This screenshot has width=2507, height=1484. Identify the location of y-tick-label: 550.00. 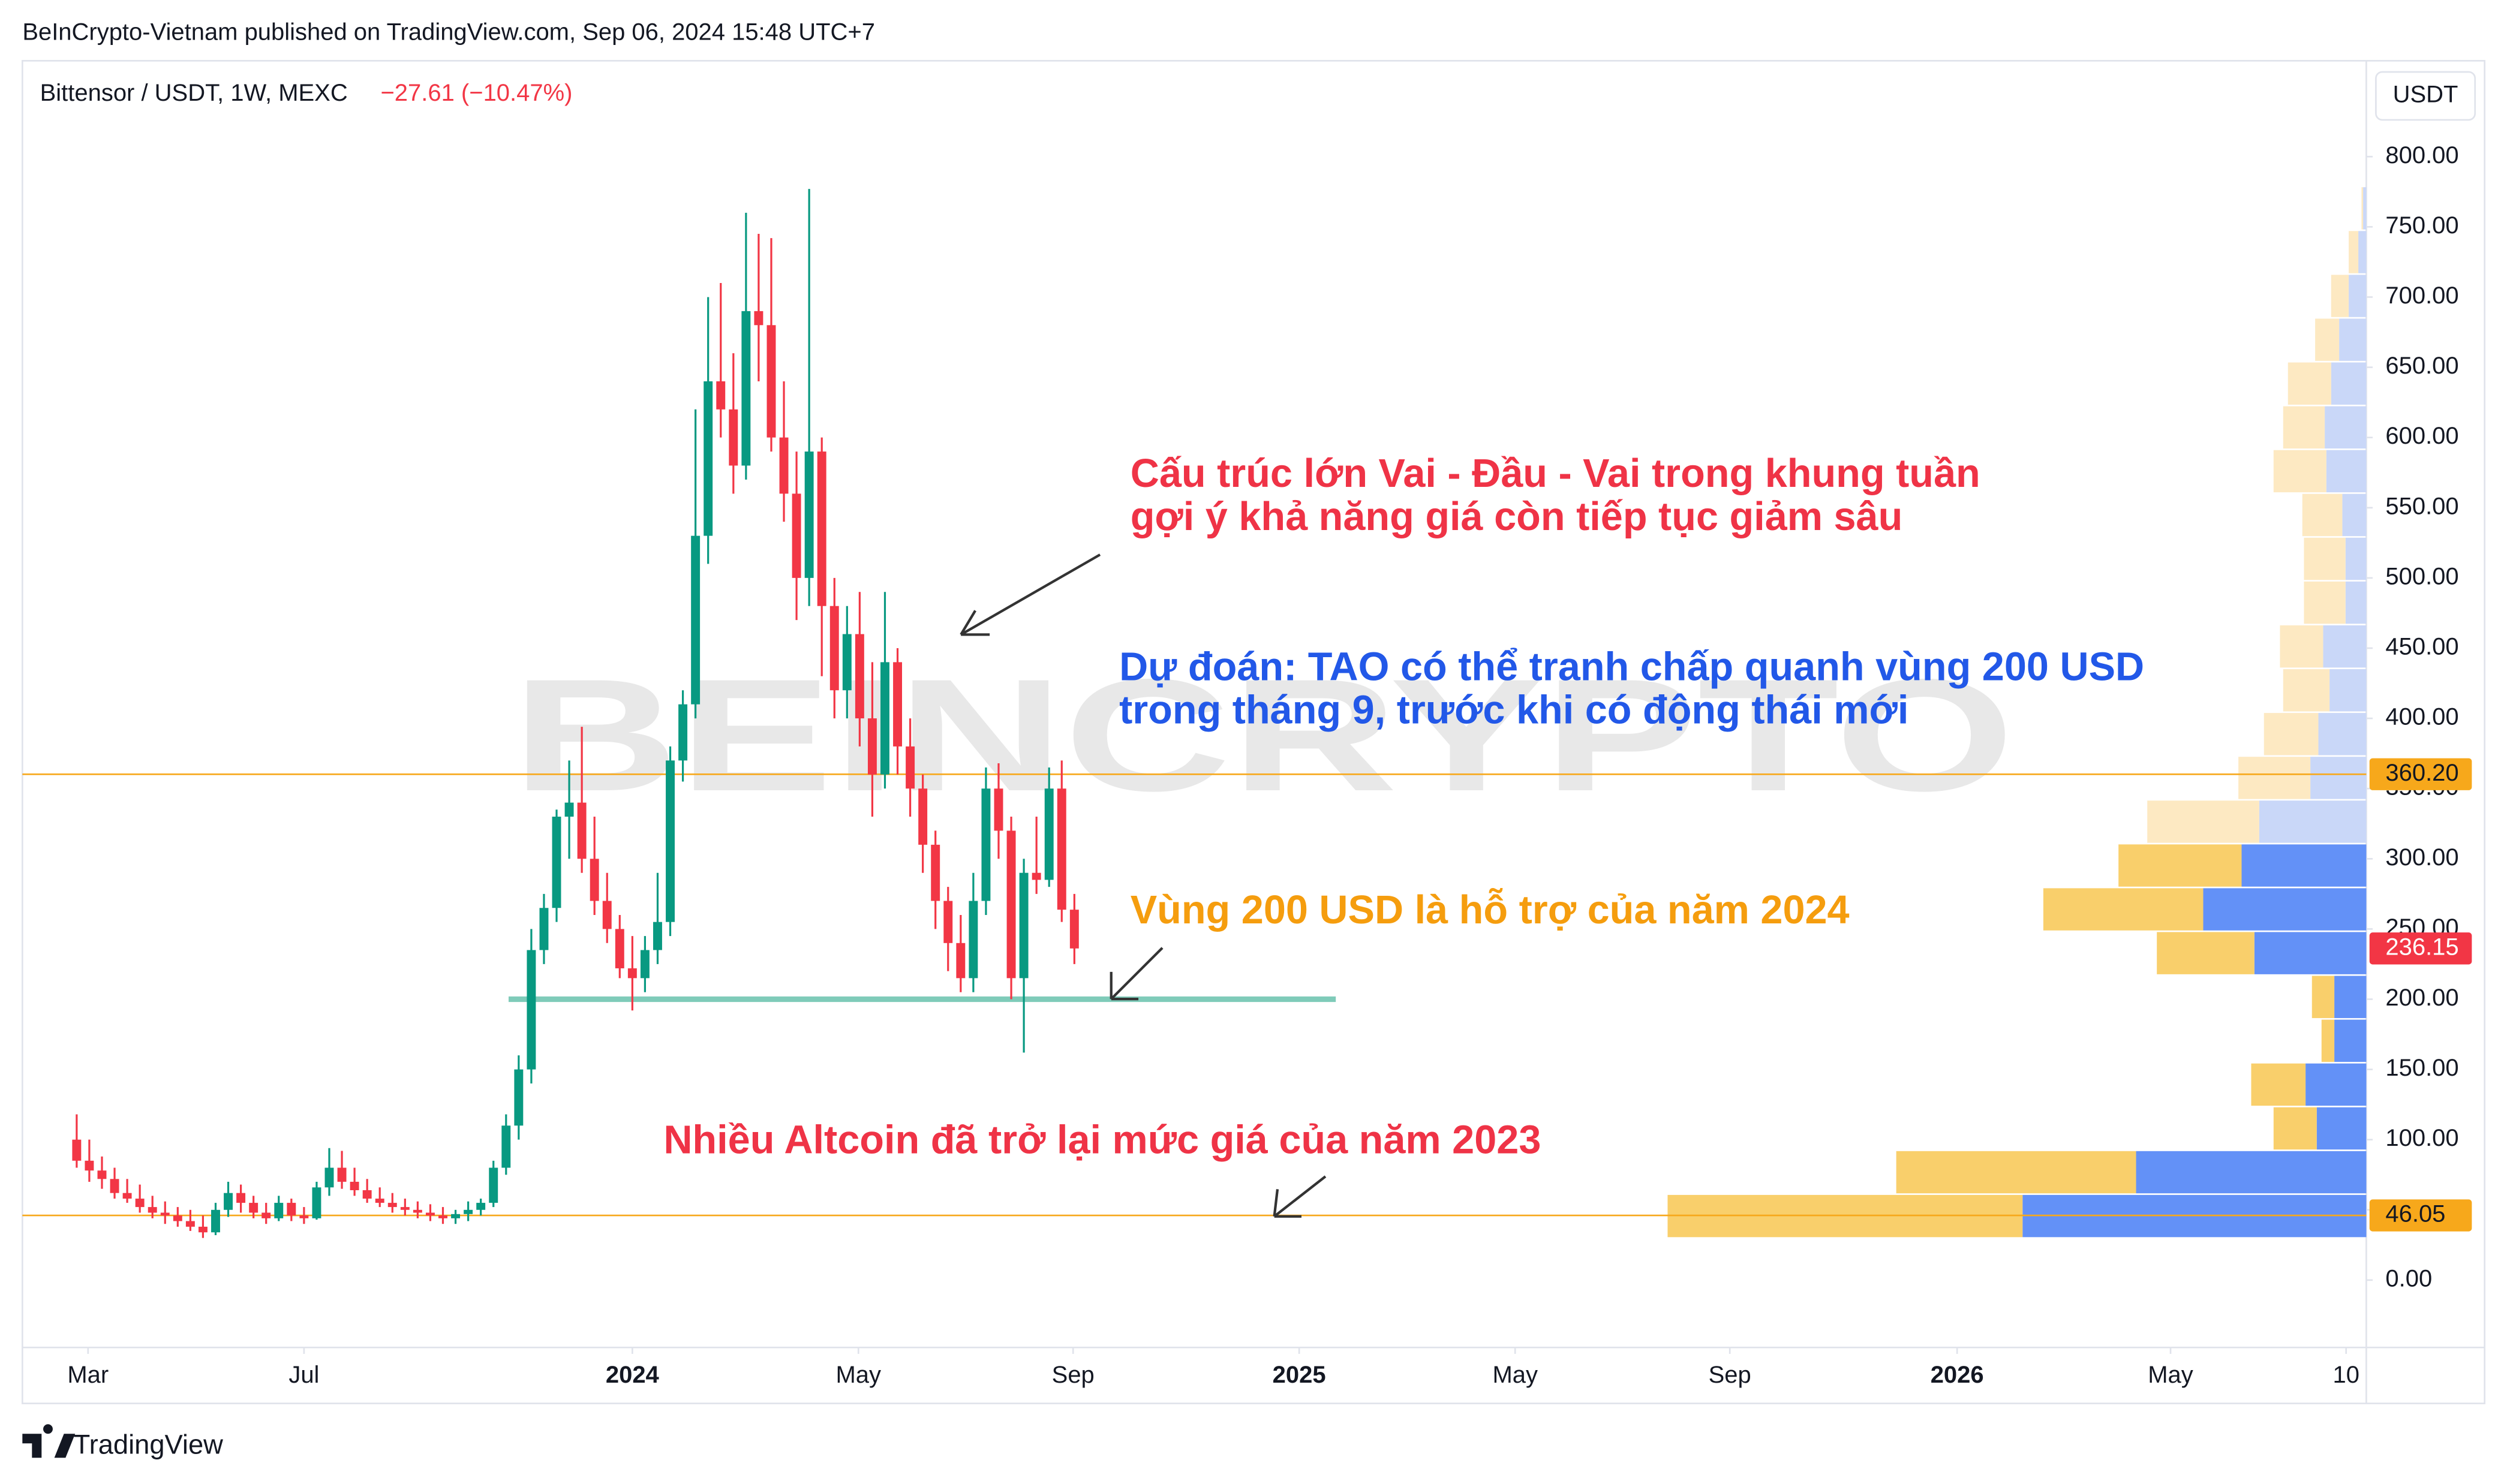
(2422, 506).